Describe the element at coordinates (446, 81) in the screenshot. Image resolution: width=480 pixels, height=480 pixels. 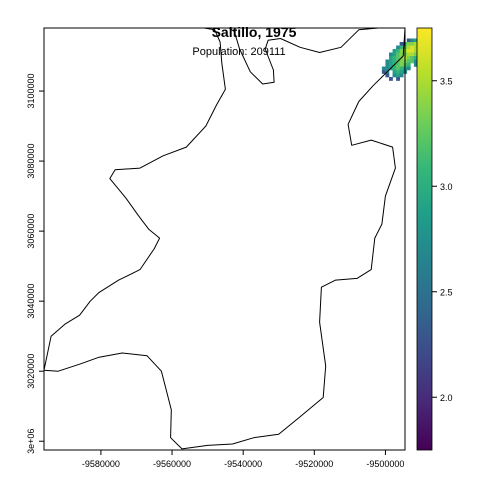
I see `legend-tick-label: 3.5` at that location.